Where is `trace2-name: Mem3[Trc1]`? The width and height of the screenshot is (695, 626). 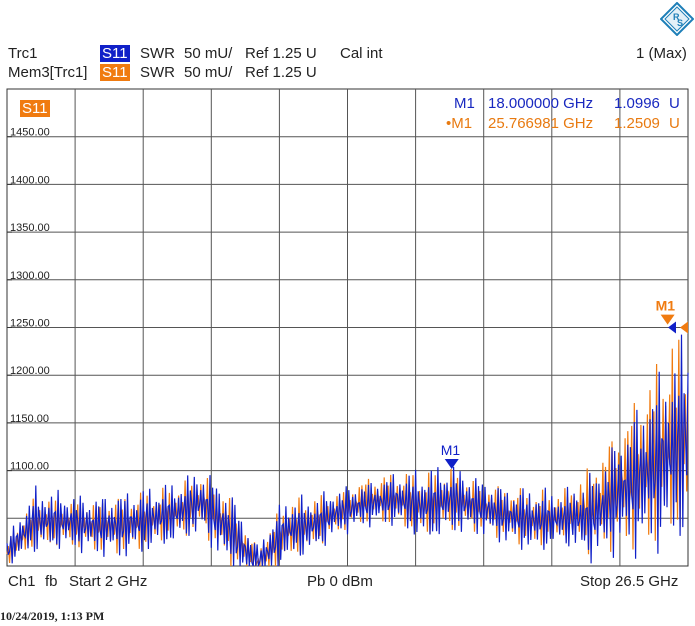 trace2-name: Mem3[Trc1] is located at coordinates (48, 72).